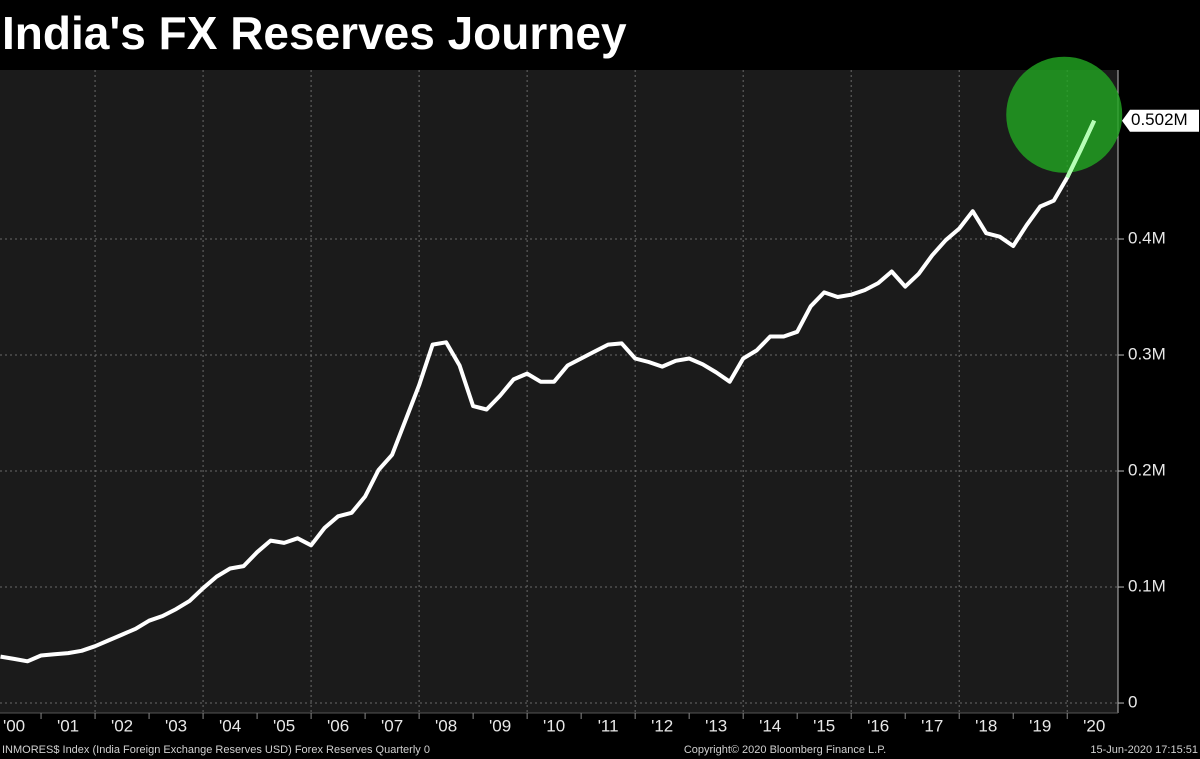 This screenshot has height=759, width=1200. I want to click on y-tick-label: 0.1M, so click(1147, 586).